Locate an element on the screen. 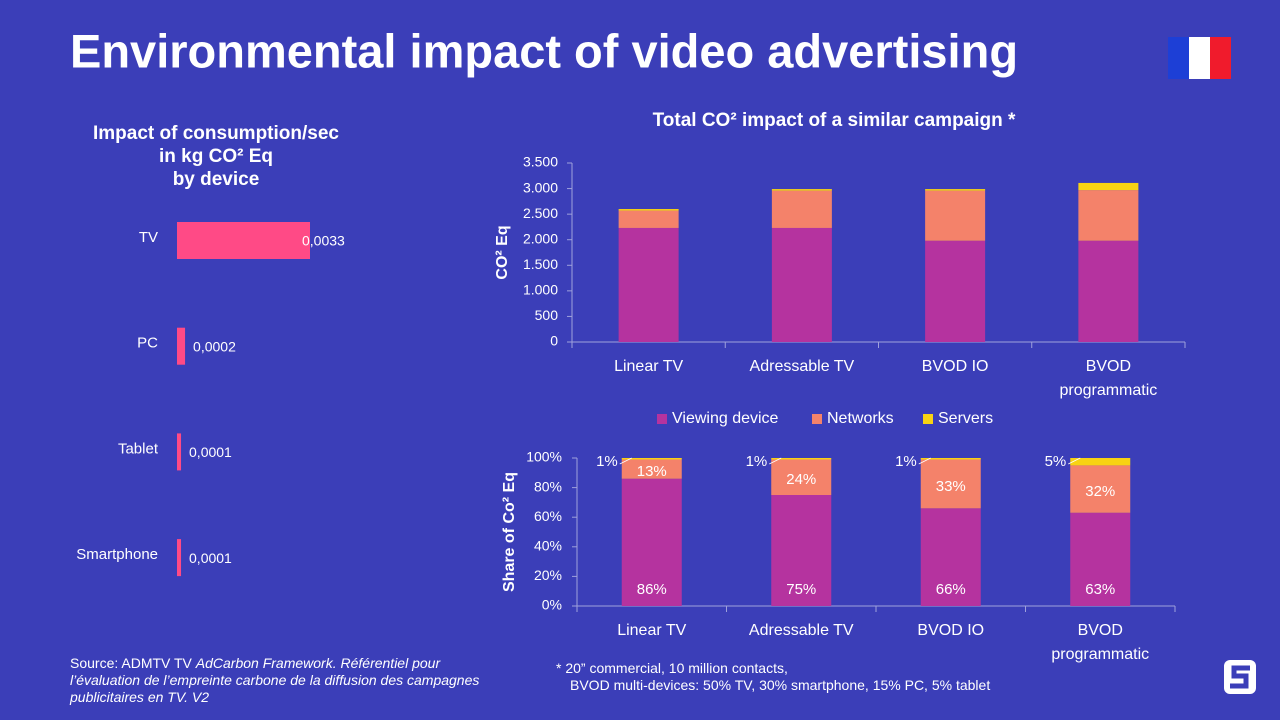 The width and height of the screenshot is (1280, 720). legend-label: Viewing device is located at coordinates (725, 418).